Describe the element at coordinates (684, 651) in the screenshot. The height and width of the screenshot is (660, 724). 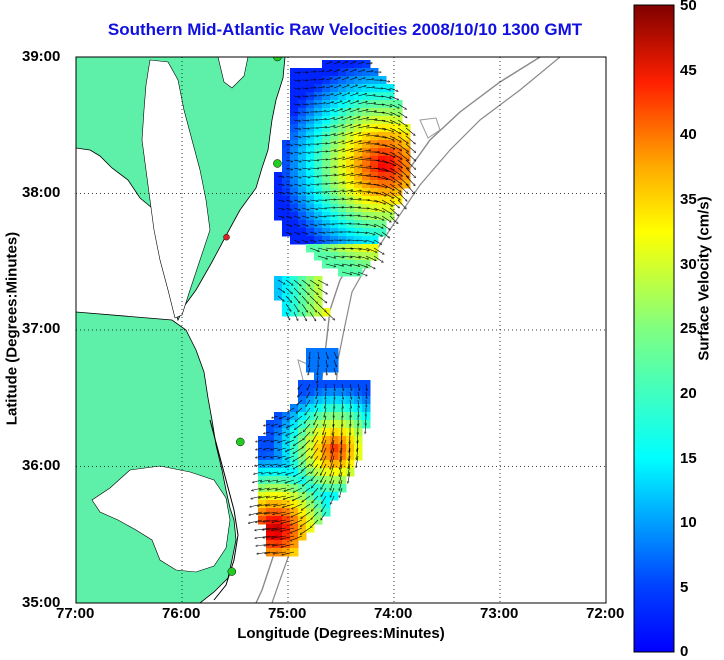
I see `colorbar-tick: 0` at that location.